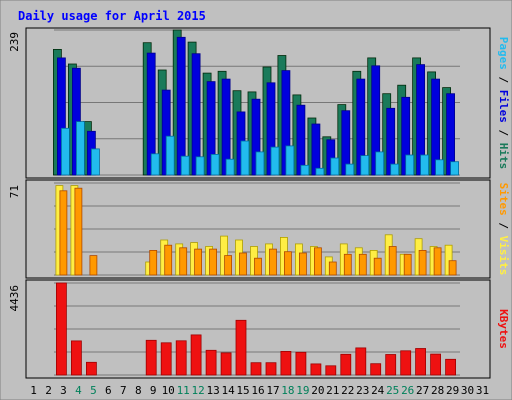 Image resolution: width=512 pixels, height=400 pixels. What do you see at coordinates (467, 390) in the screenshot?
I see `x-tick-label-day-30: 30` at bounding box center [467, 390].